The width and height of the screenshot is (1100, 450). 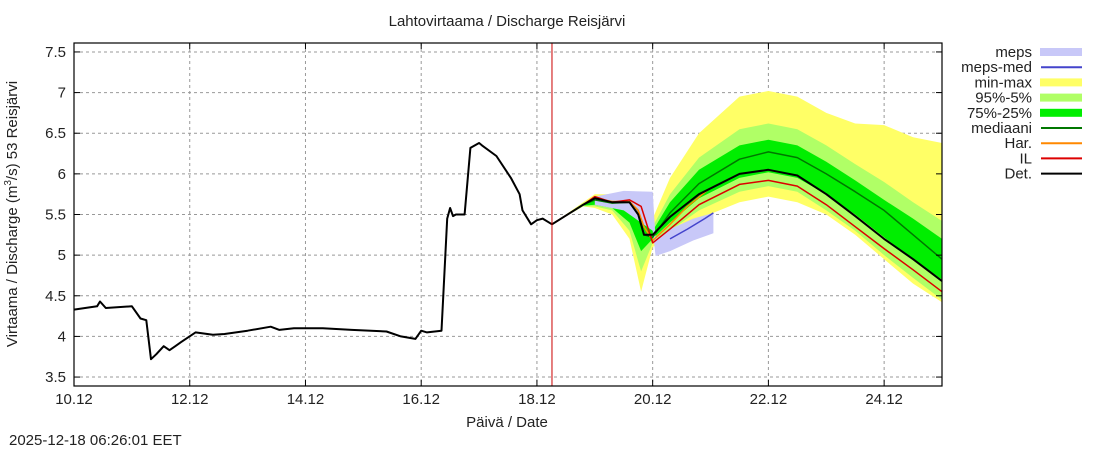 What do you see at coordinates (653, 399) in the screenshot?
I see `x-tick-label: 20.12` at bounding box center [653, 399].